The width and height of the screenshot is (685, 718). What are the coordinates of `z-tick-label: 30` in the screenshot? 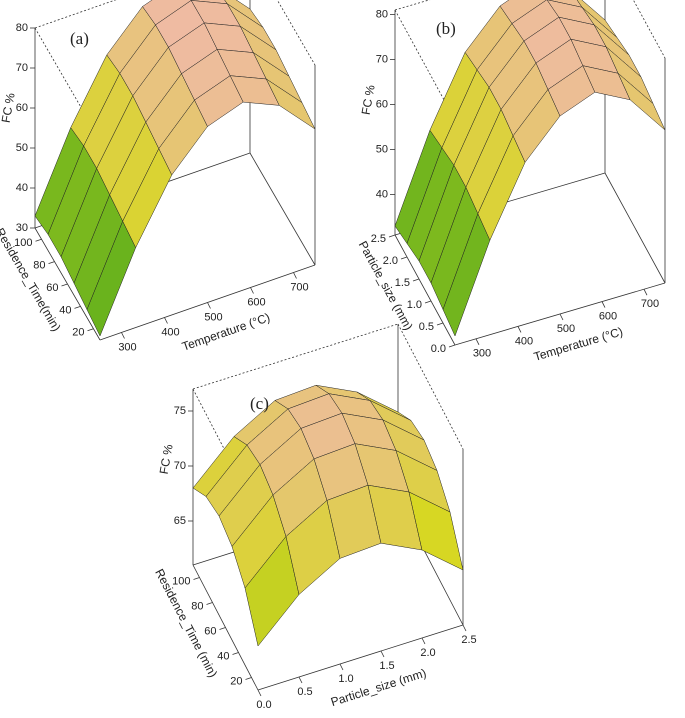 It's located at (22, 228).